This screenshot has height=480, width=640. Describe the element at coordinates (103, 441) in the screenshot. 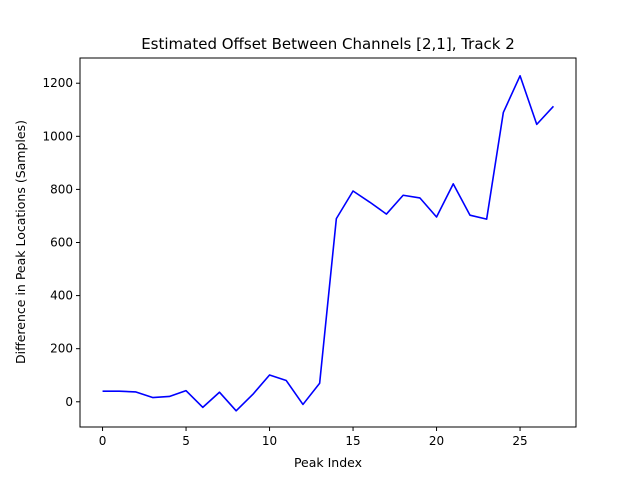

I see `x-tick-label: 0` at that location.